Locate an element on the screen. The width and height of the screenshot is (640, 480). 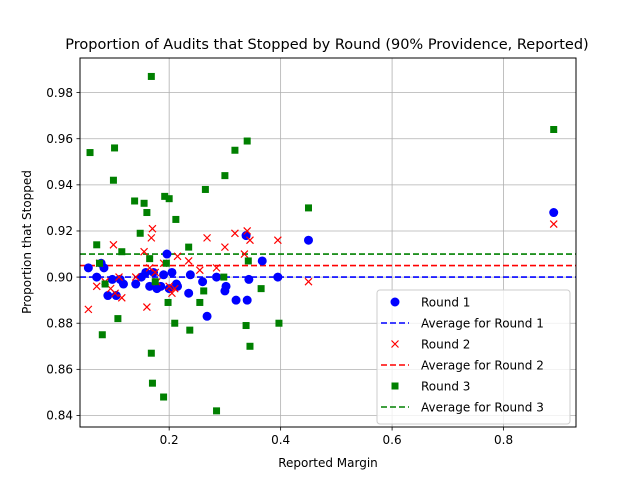
legend-entry: Average for Round 1 is located at coordinates (482, 324).